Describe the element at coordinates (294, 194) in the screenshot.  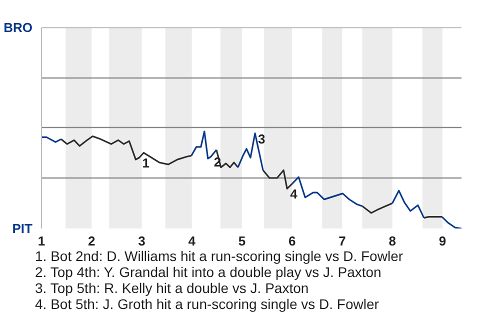
I see `annotation: 4` at that location.